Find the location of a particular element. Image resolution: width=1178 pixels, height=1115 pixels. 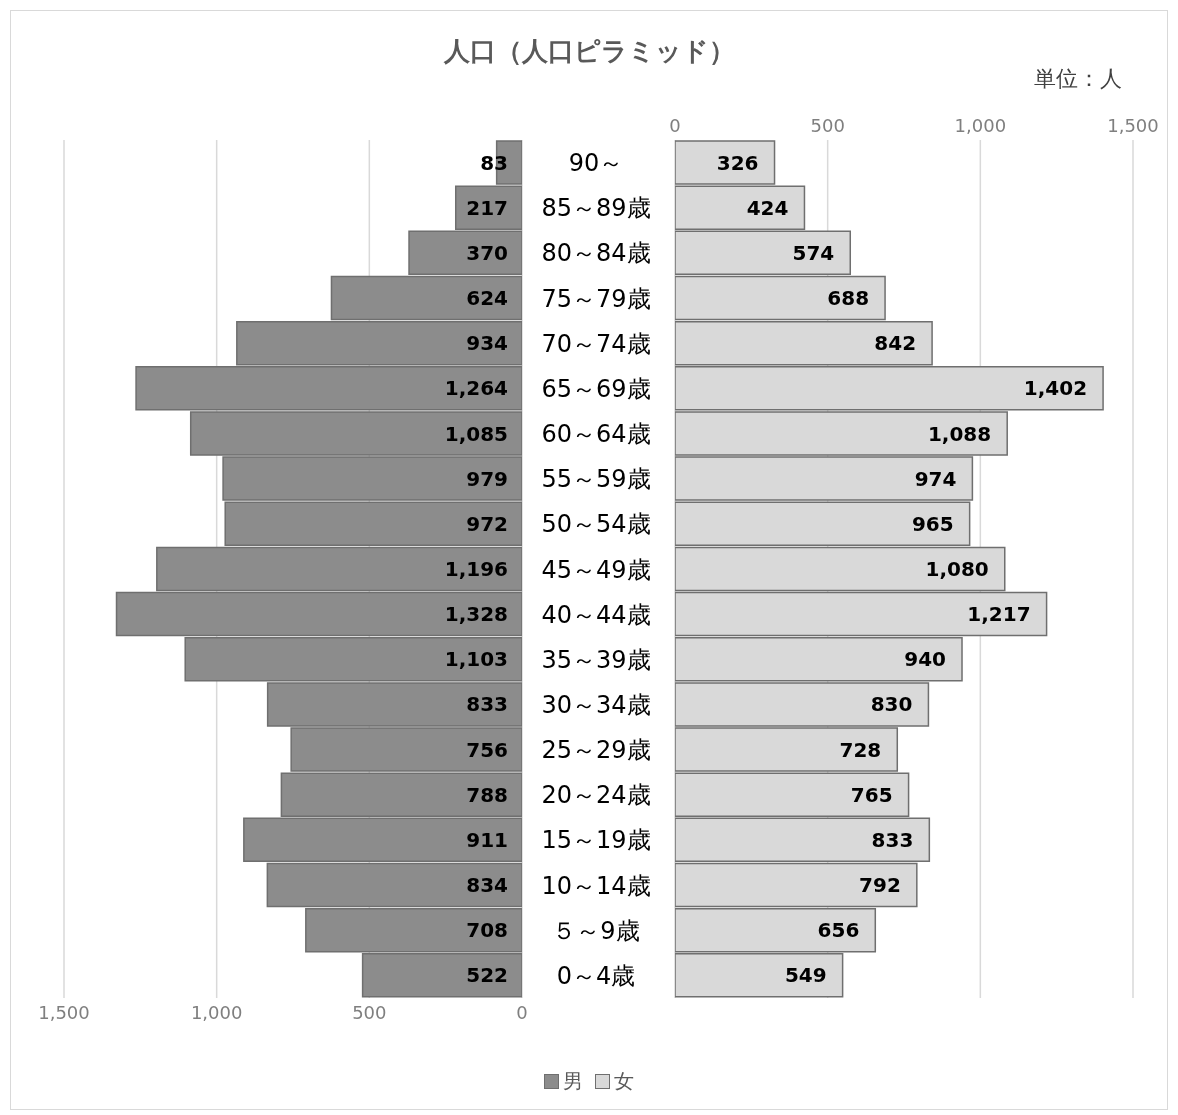

data-label: 830 is located at coordinates (891, 704).